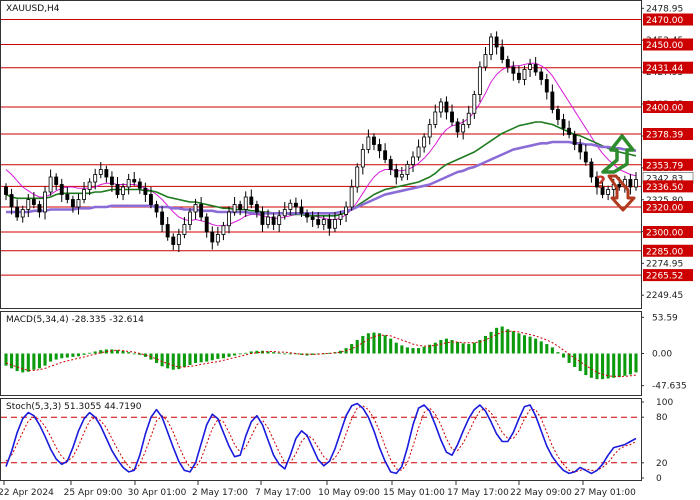  I want to click on time-tick-label: 25 Apr 09:00, so click(93, 493).